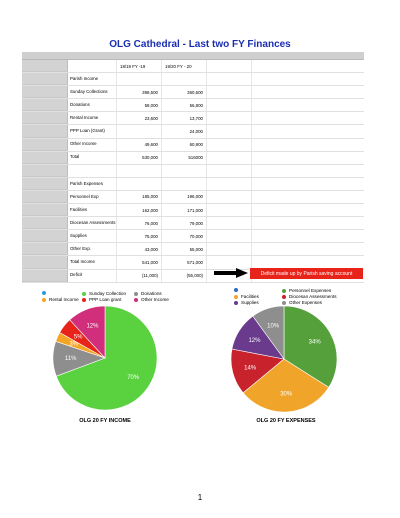 This screenshot has height=518, width=400. What do you see at coordinates (92, 262) in the screenshot?
I see `row-label: Total Income` at bounding box center [92, 262].